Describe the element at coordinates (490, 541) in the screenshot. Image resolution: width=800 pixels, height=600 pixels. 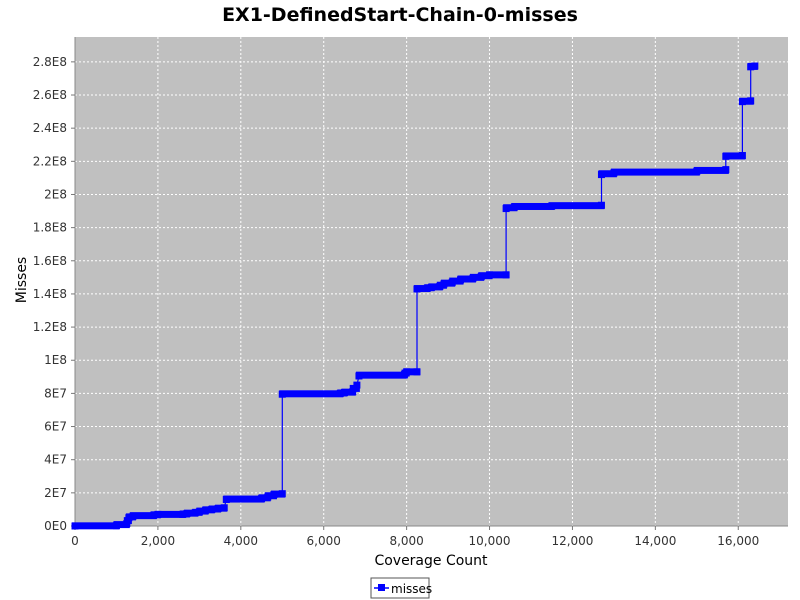
I see `x-tick-label: 10,000` at that location.